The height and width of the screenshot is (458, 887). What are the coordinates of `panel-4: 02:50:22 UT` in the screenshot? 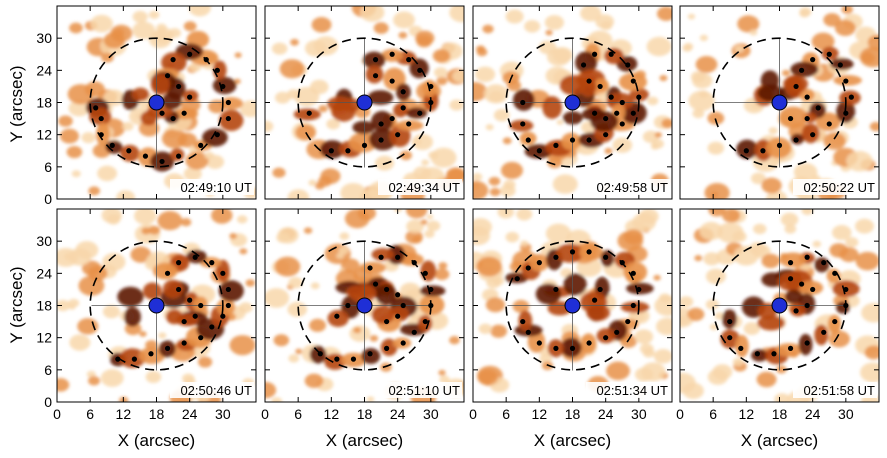 It's located at (779, 102).